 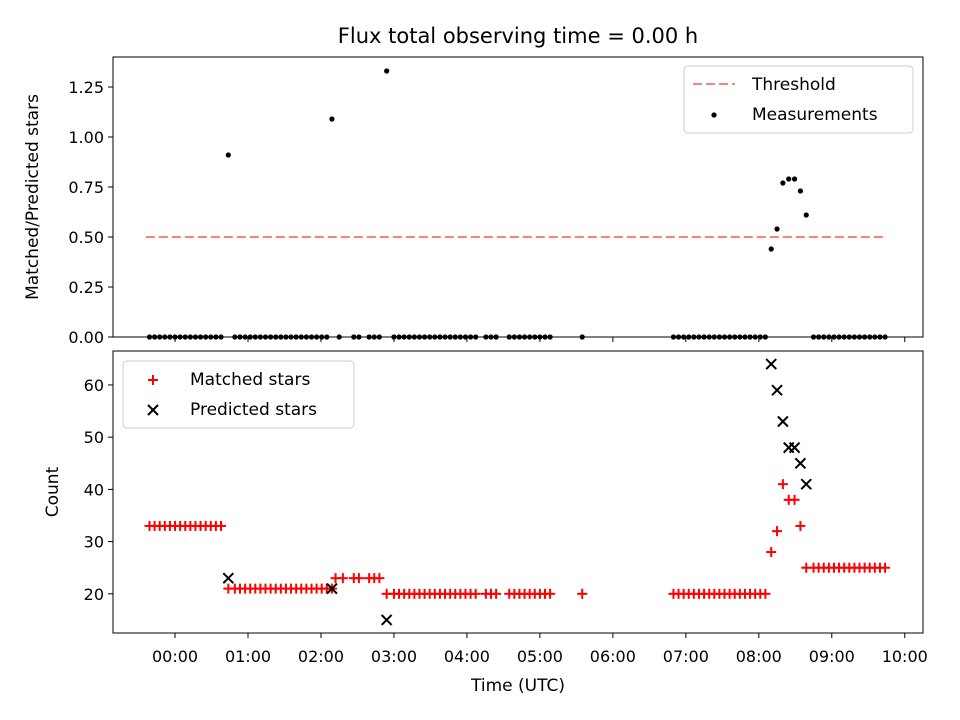 I want to click on top-y-tick-label: 0.25, so click(x=86, y=287).